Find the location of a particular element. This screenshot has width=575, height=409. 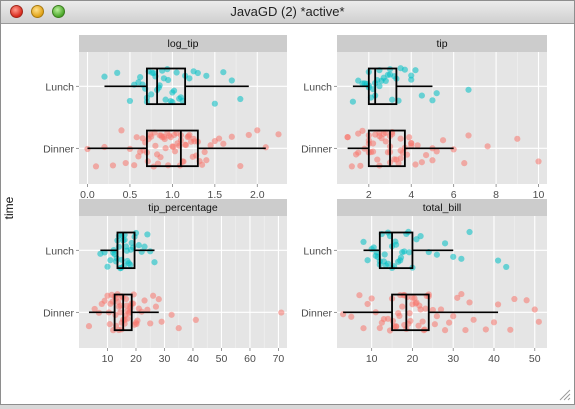

x-tick-label: 40 is located at coordinates (193, 359).